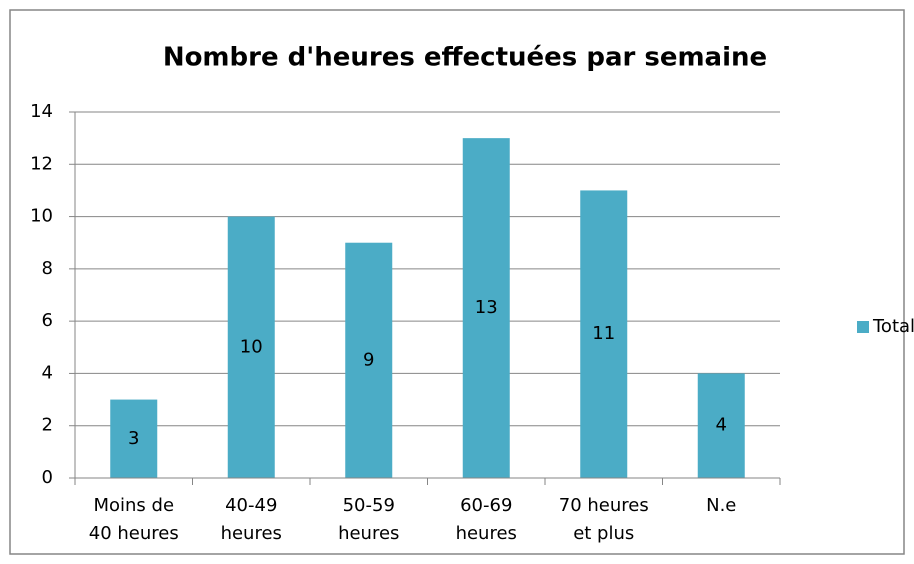  I want to click on y-tick-label: 10, so click(41, 216).